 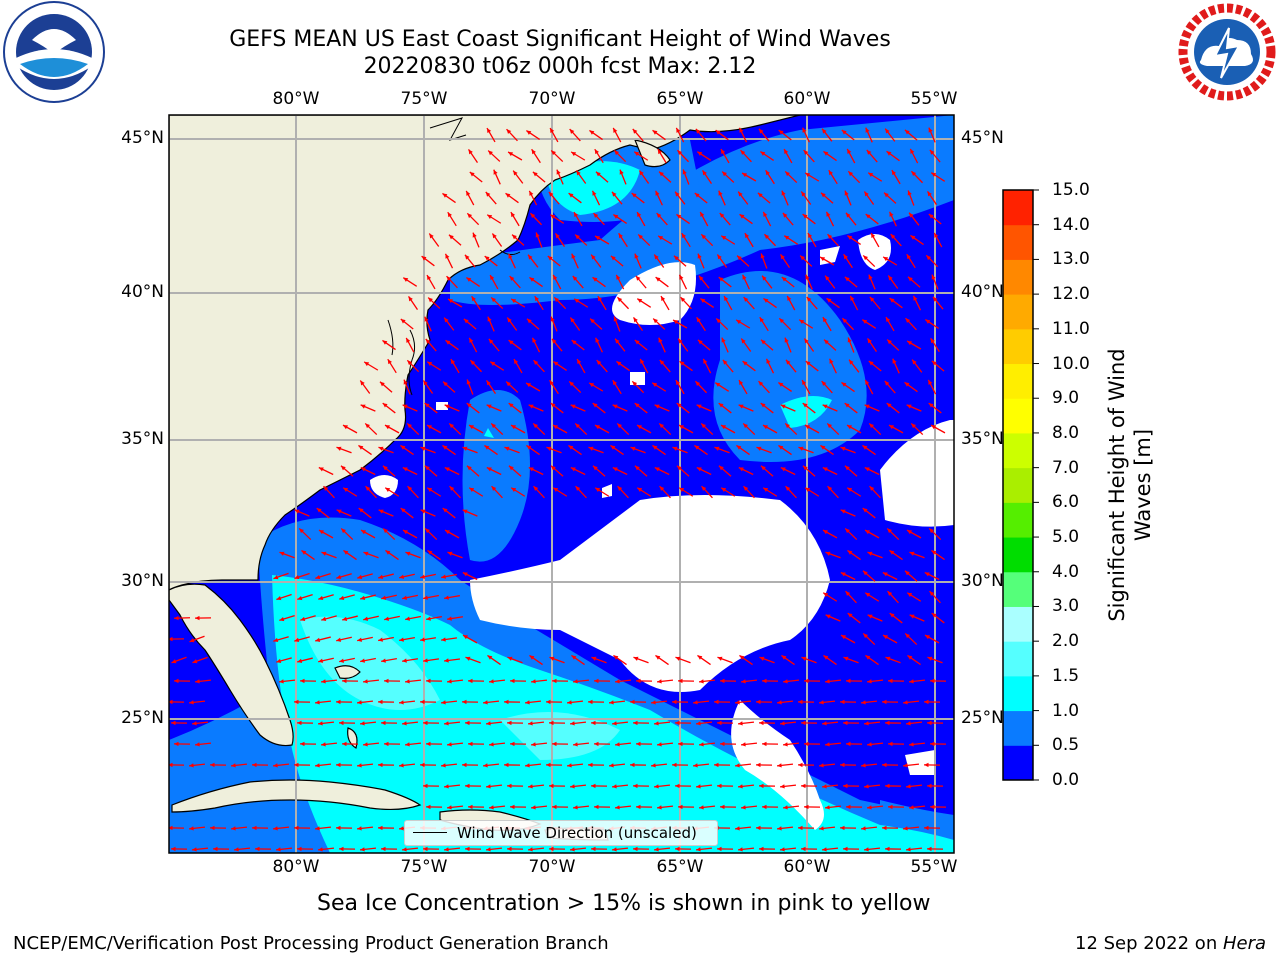 I want to click on lat-tick-right: 45°N, so click(x=982, y=138).